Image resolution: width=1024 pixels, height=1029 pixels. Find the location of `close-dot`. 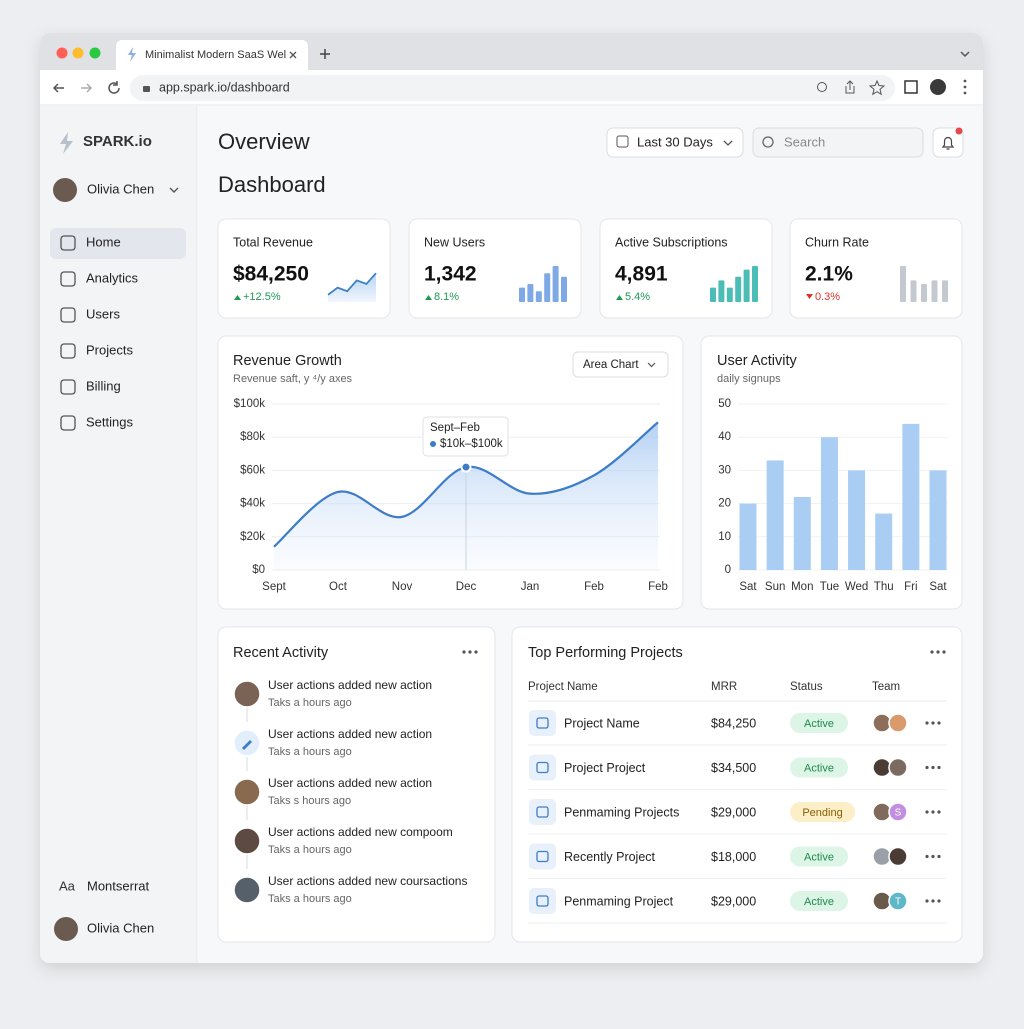

close-dot is located at coordinates (62, 53).